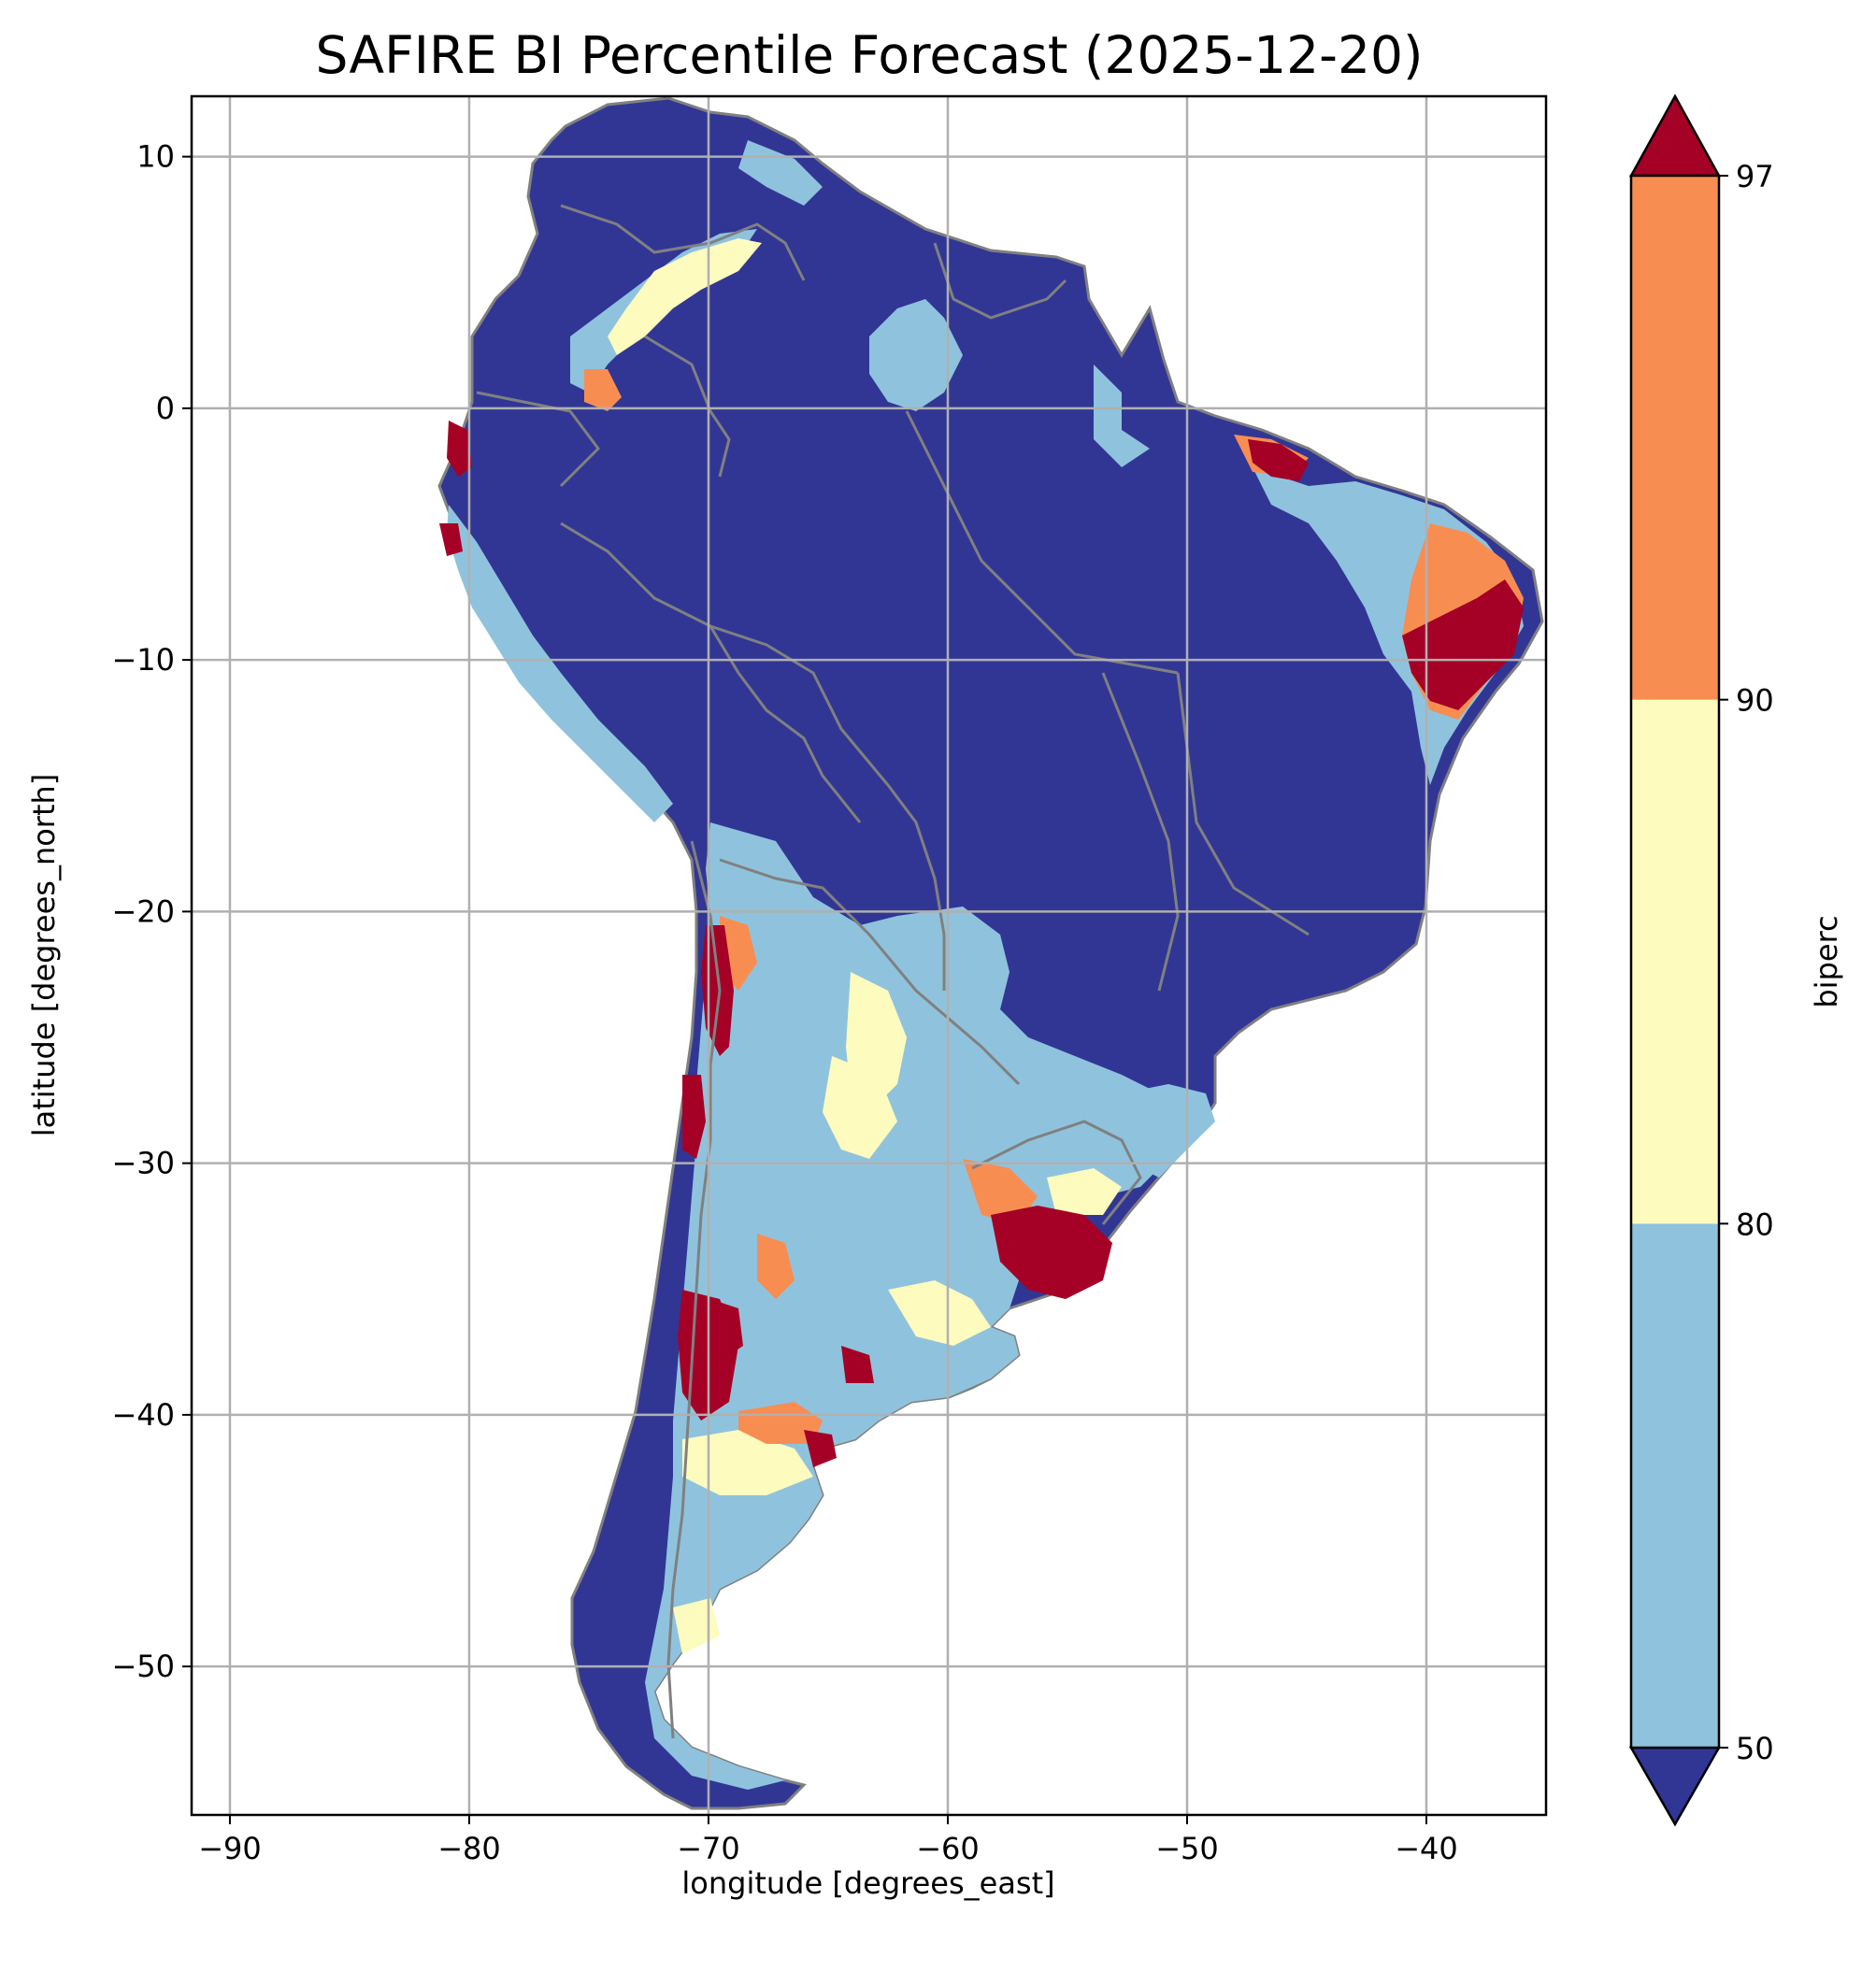 The width and height of the screenshot is (1876, 1971). What do you see at coordinates (858, 1364) in the screenshot?
I see `patch-la-pampa` at bounding box center [858, 1364].